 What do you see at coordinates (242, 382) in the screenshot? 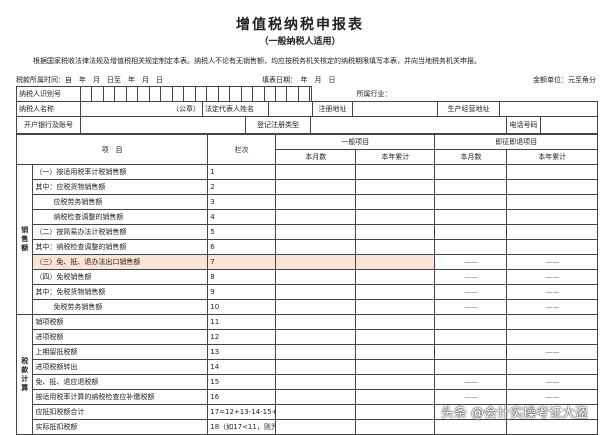
I see `row-line-number: 15` at bounding box center [242, 382].